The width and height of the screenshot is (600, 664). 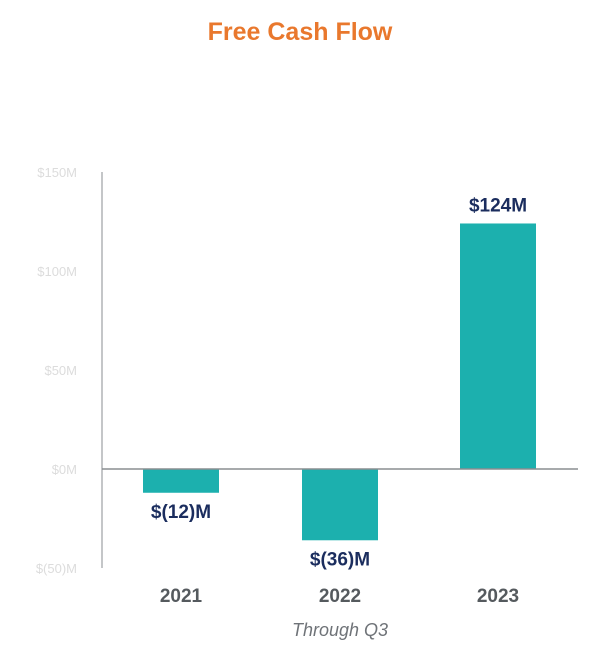 I want to click on data-label-2022: $(36)M, so click(x=340, y=559).